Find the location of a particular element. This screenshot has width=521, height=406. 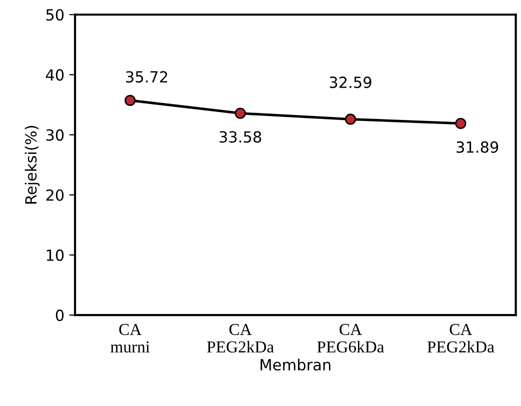

y-tick-label: 10 is located at coordinates (55, 255).